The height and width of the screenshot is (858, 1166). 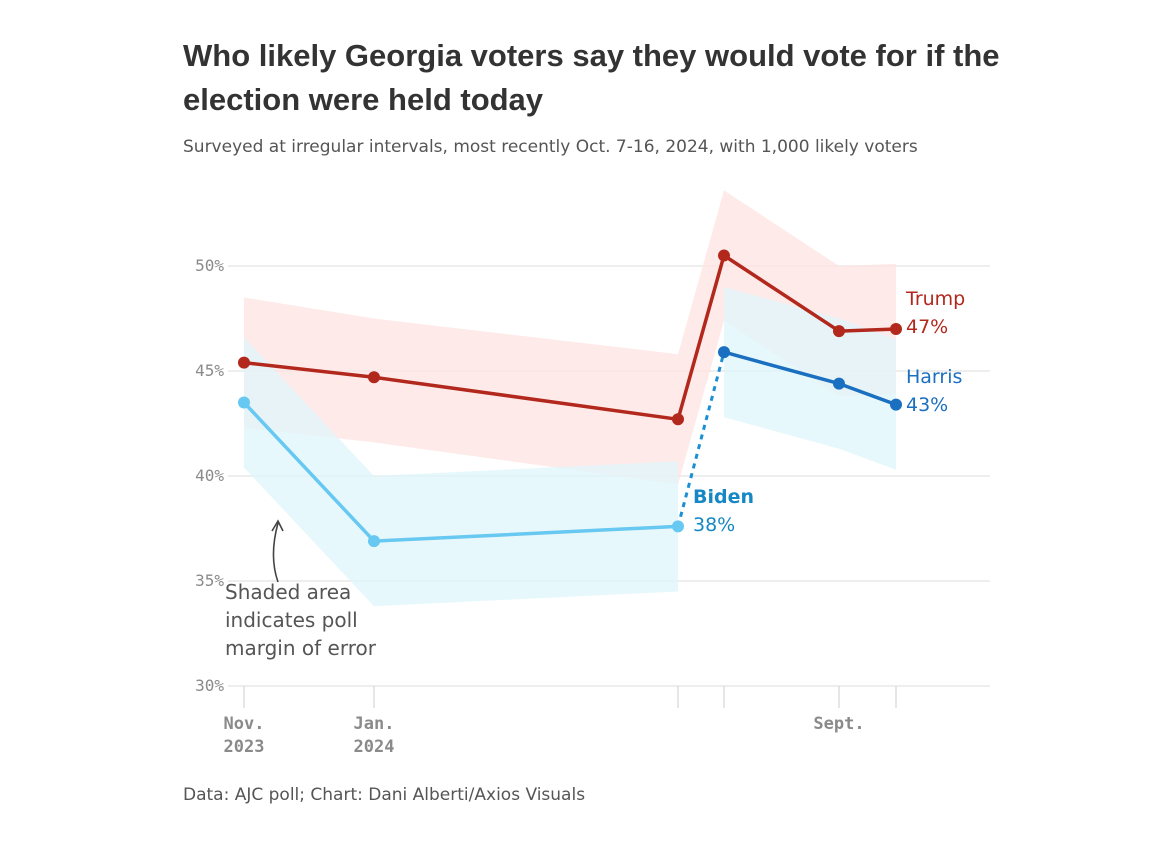 What do you see at coordinates (209, 580) in the screenshot?
I see `y-tick-label: 35%` at bounding box center [209, 580].